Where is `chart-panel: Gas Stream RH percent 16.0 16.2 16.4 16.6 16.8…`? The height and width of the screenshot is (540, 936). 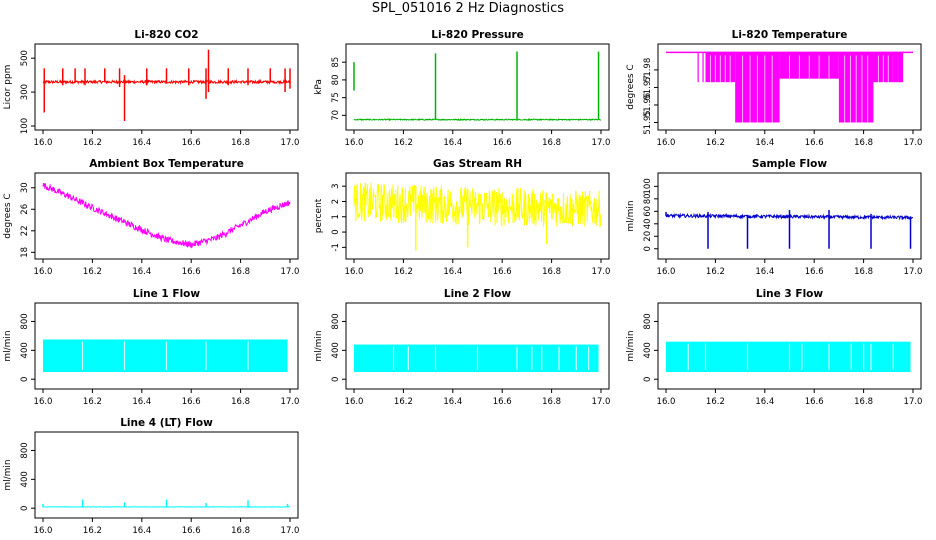 chart-panel: Gas Stream RH percent 16.0 16.2 16.4 16.6 16.8… is located at coordinates (462, 217).